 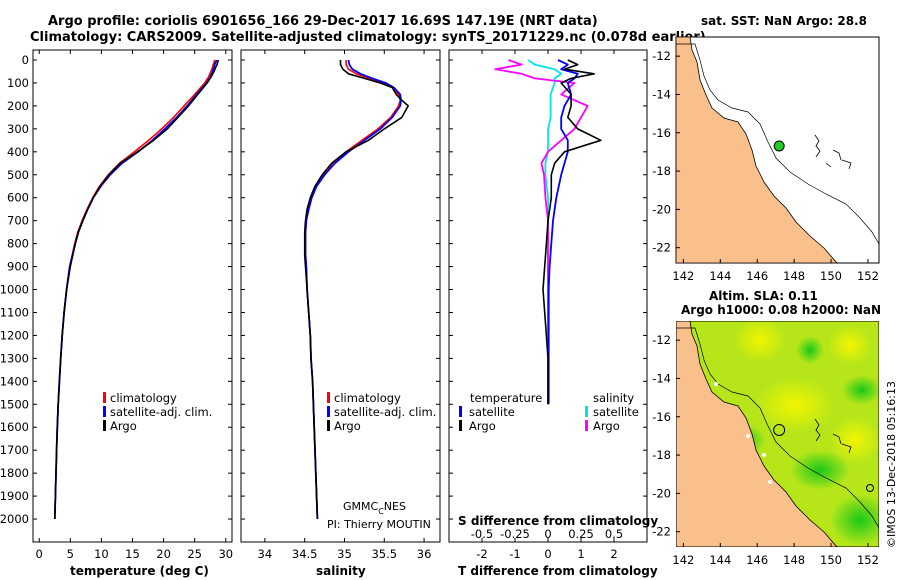 I want to click on lon-tick-label: 148, so click(x=794, y=560).